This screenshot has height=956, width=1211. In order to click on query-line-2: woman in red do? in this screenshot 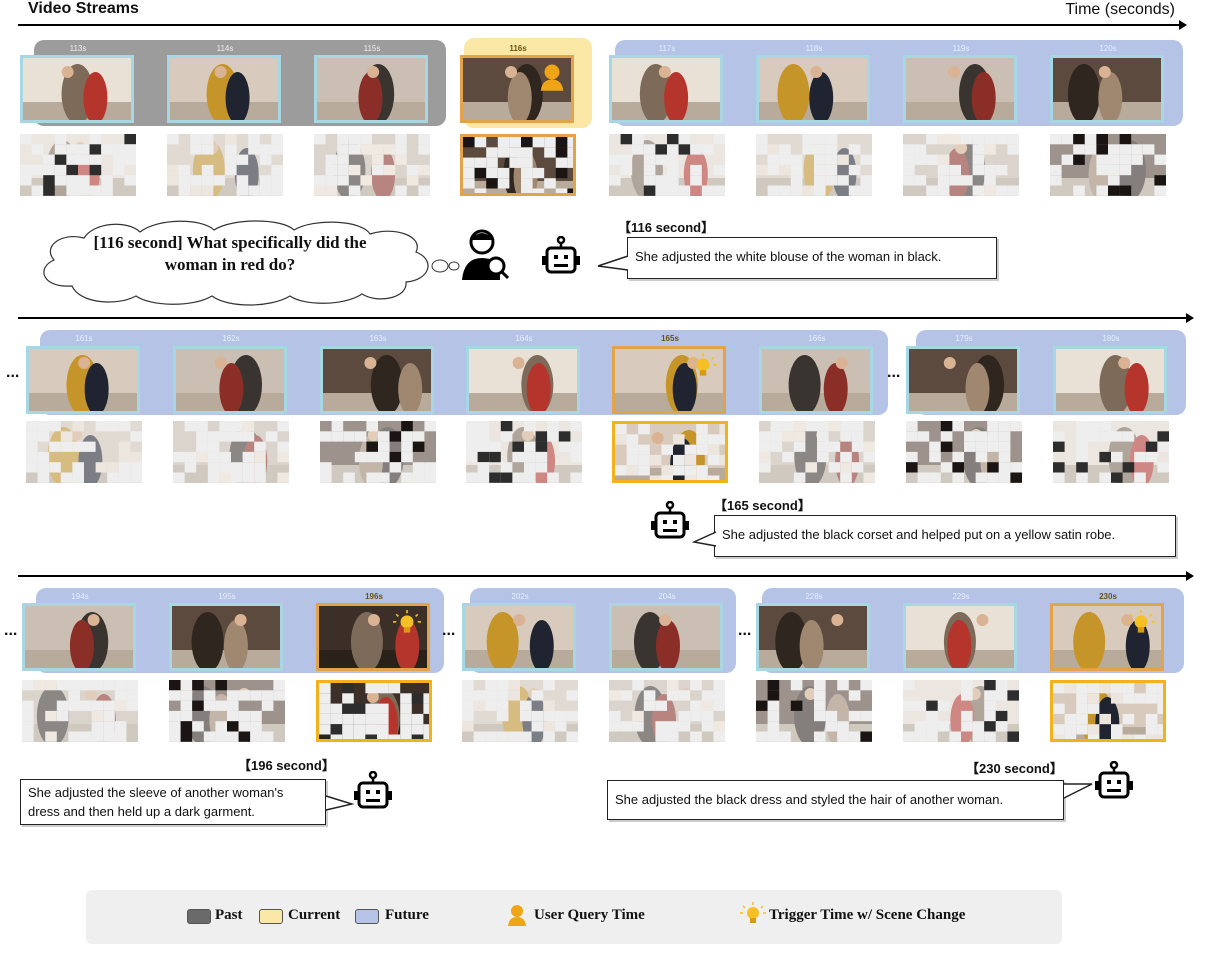, I will do `click(230, 264)`.